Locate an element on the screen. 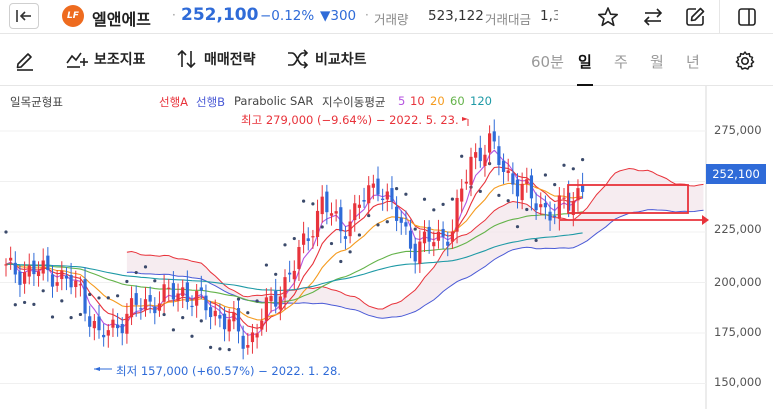  logo-text: LF is located at coordinates (73, 16).